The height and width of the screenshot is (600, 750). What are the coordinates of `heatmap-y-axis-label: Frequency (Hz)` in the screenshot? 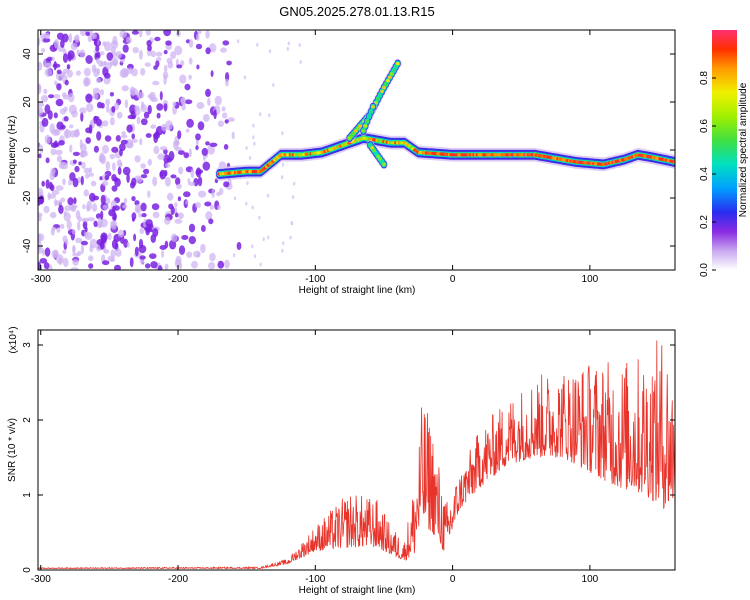 It's located at (12, 150).